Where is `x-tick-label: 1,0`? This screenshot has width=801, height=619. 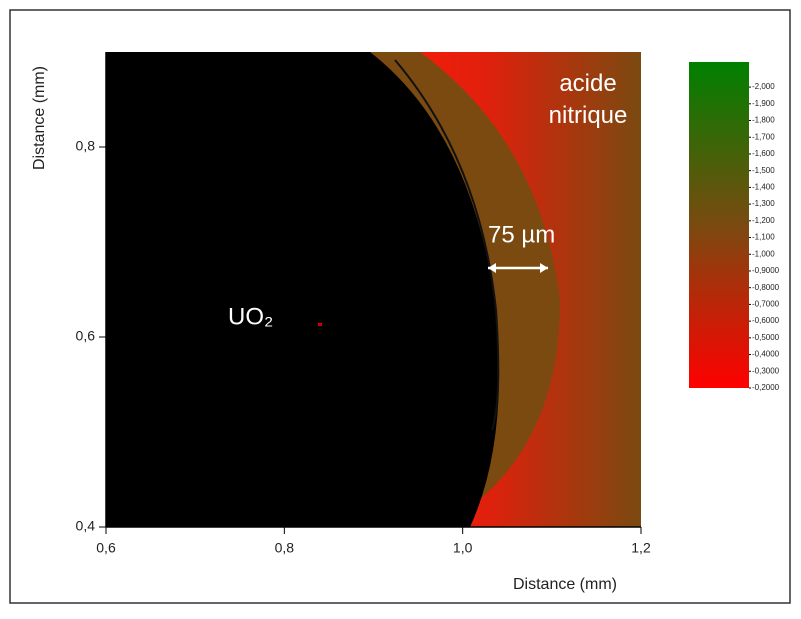 x-tick-label: 1,0 is located at coordinates (463, 548).